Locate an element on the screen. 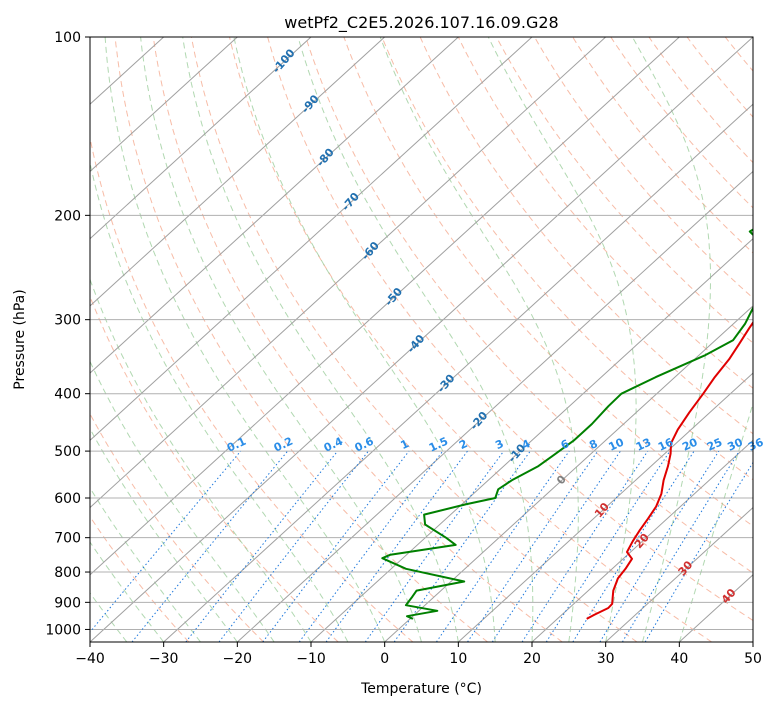 This screenshot has width=775, height=708. mixing-ratio-label: 25 is located at coordinates (714, 445).